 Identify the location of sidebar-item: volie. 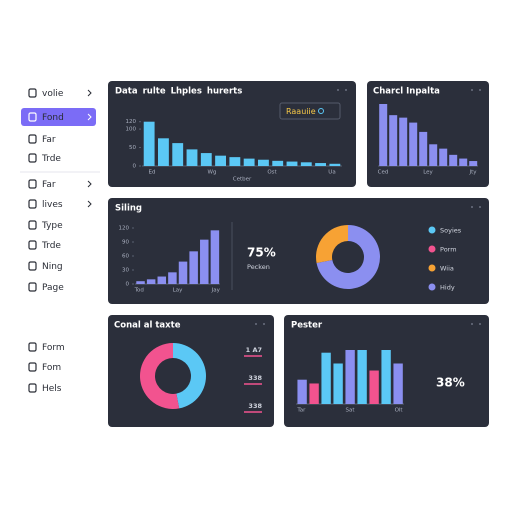
(53, 94).